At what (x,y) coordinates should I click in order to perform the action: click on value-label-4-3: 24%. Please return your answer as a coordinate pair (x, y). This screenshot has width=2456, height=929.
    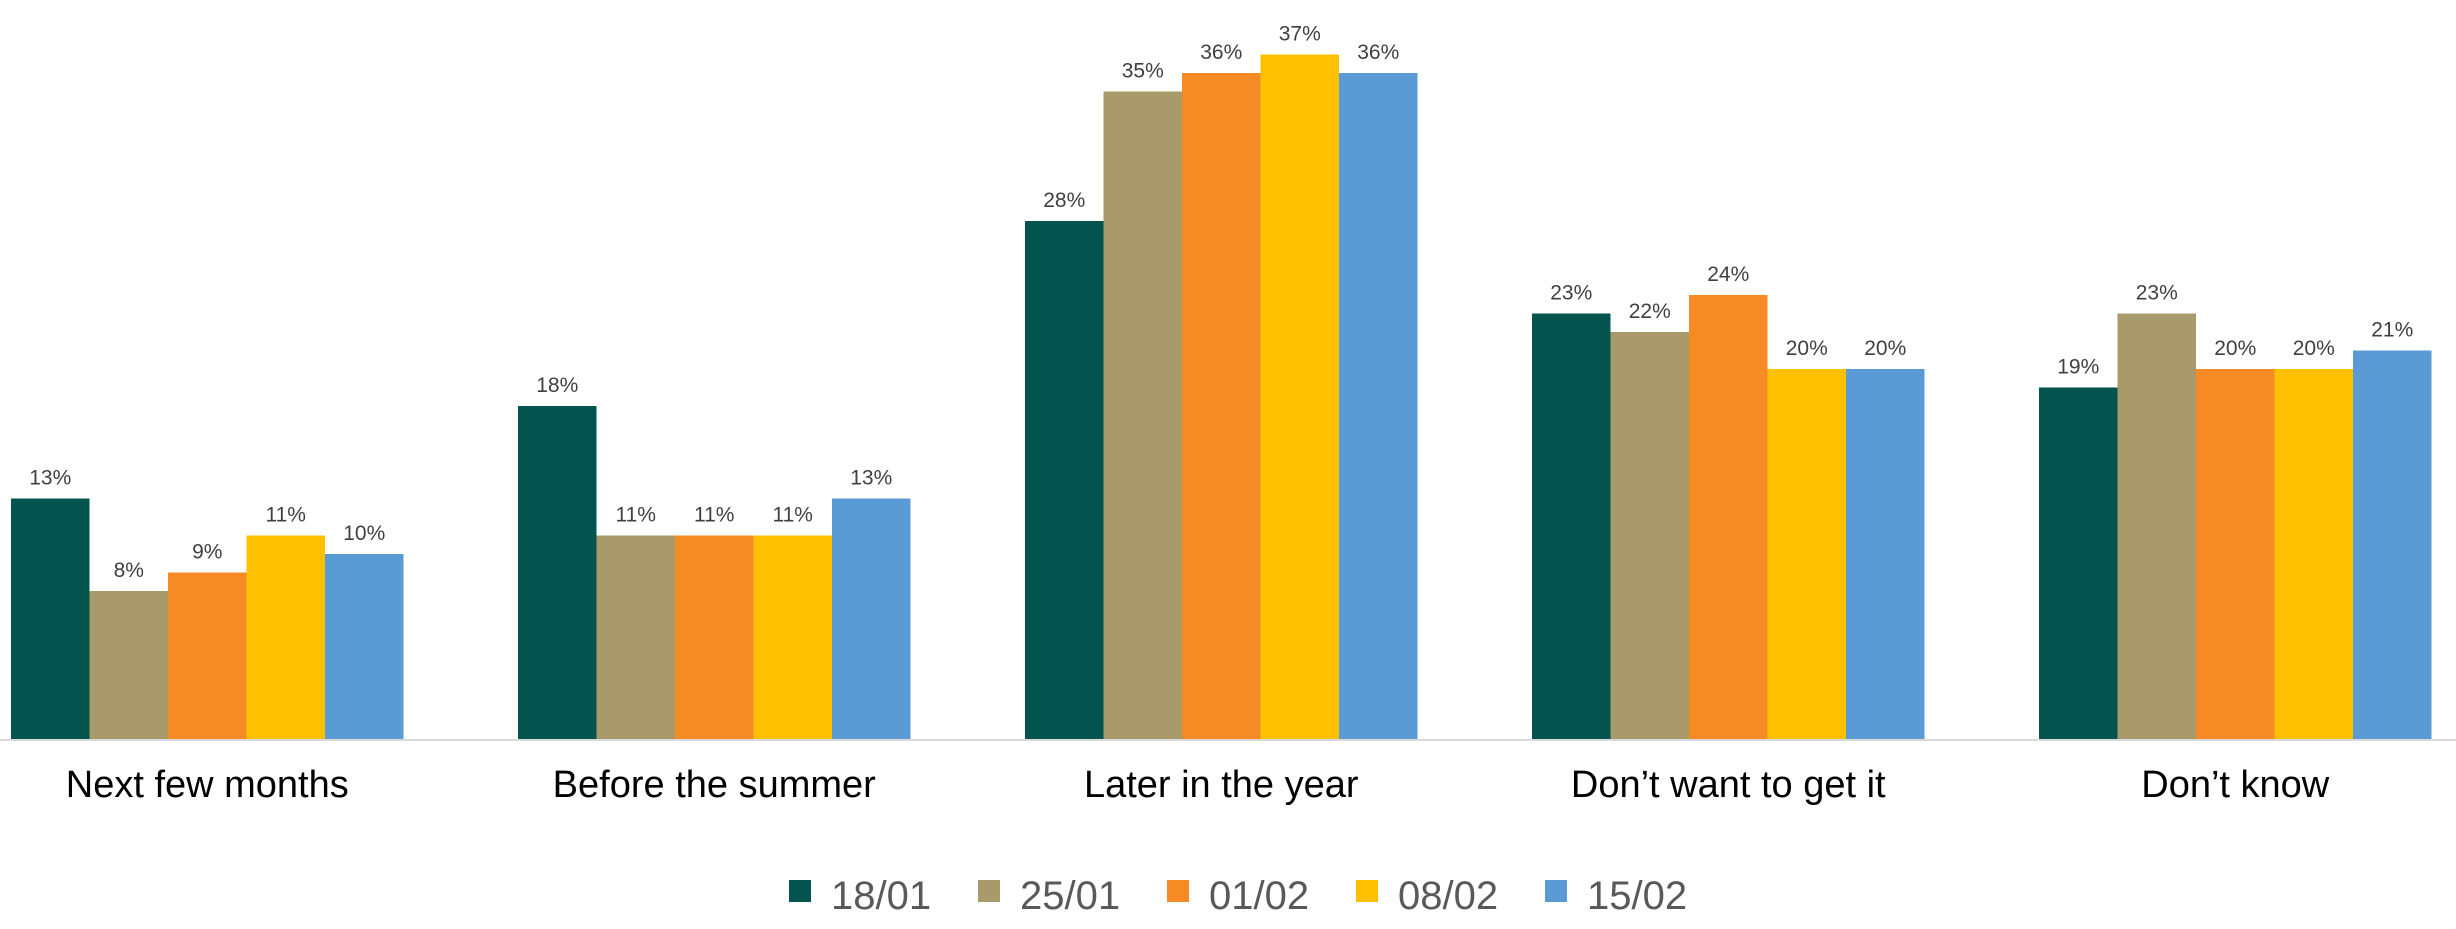
    Looking at the image, I should click on (1728, 274).